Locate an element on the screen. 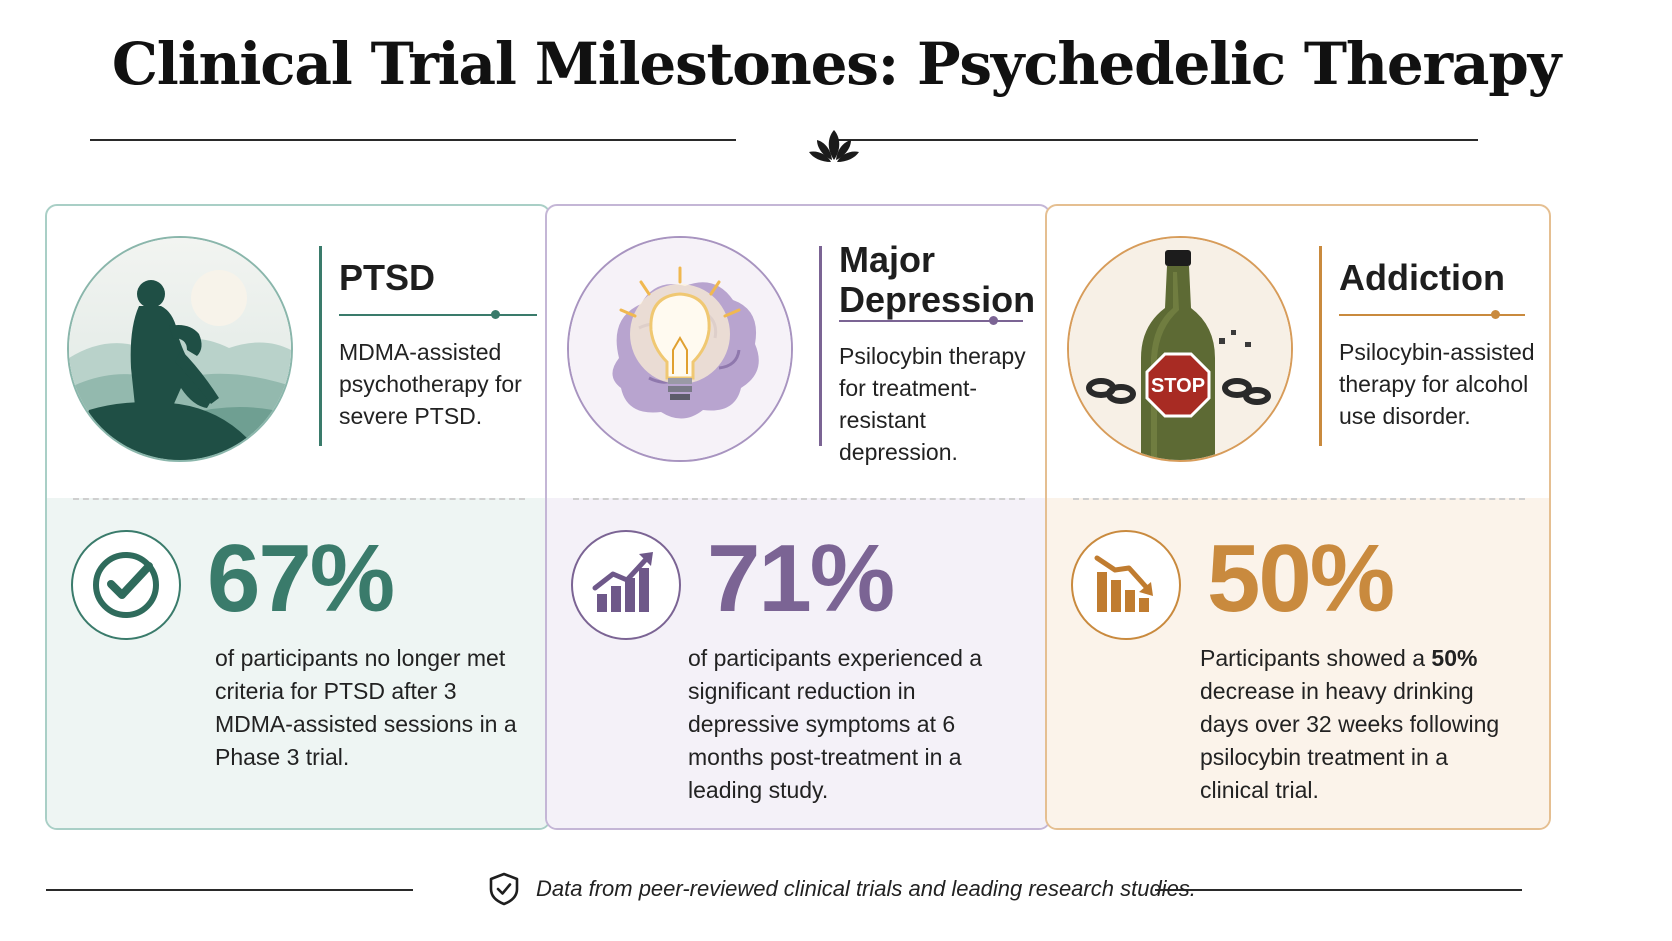 This screenshot has width=1672, height=941. addiction-accent-line is located at coordinates (1432, 315).